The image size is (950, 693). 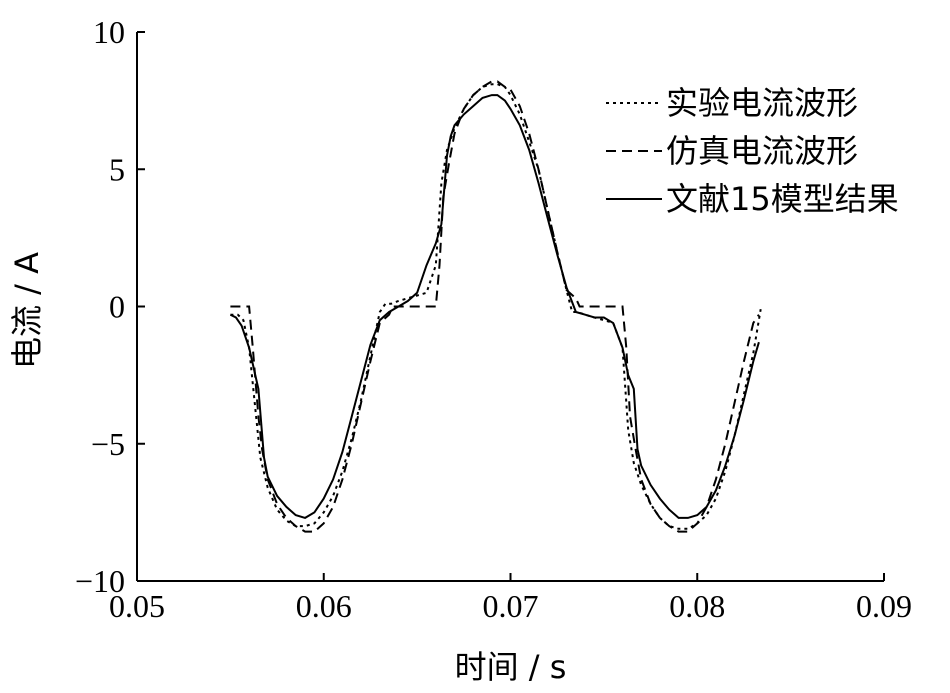 What do you see at coordinates (109, 32) in the screenshot?
I see `y-tick-label: 10` at bounding box center [109, 32].